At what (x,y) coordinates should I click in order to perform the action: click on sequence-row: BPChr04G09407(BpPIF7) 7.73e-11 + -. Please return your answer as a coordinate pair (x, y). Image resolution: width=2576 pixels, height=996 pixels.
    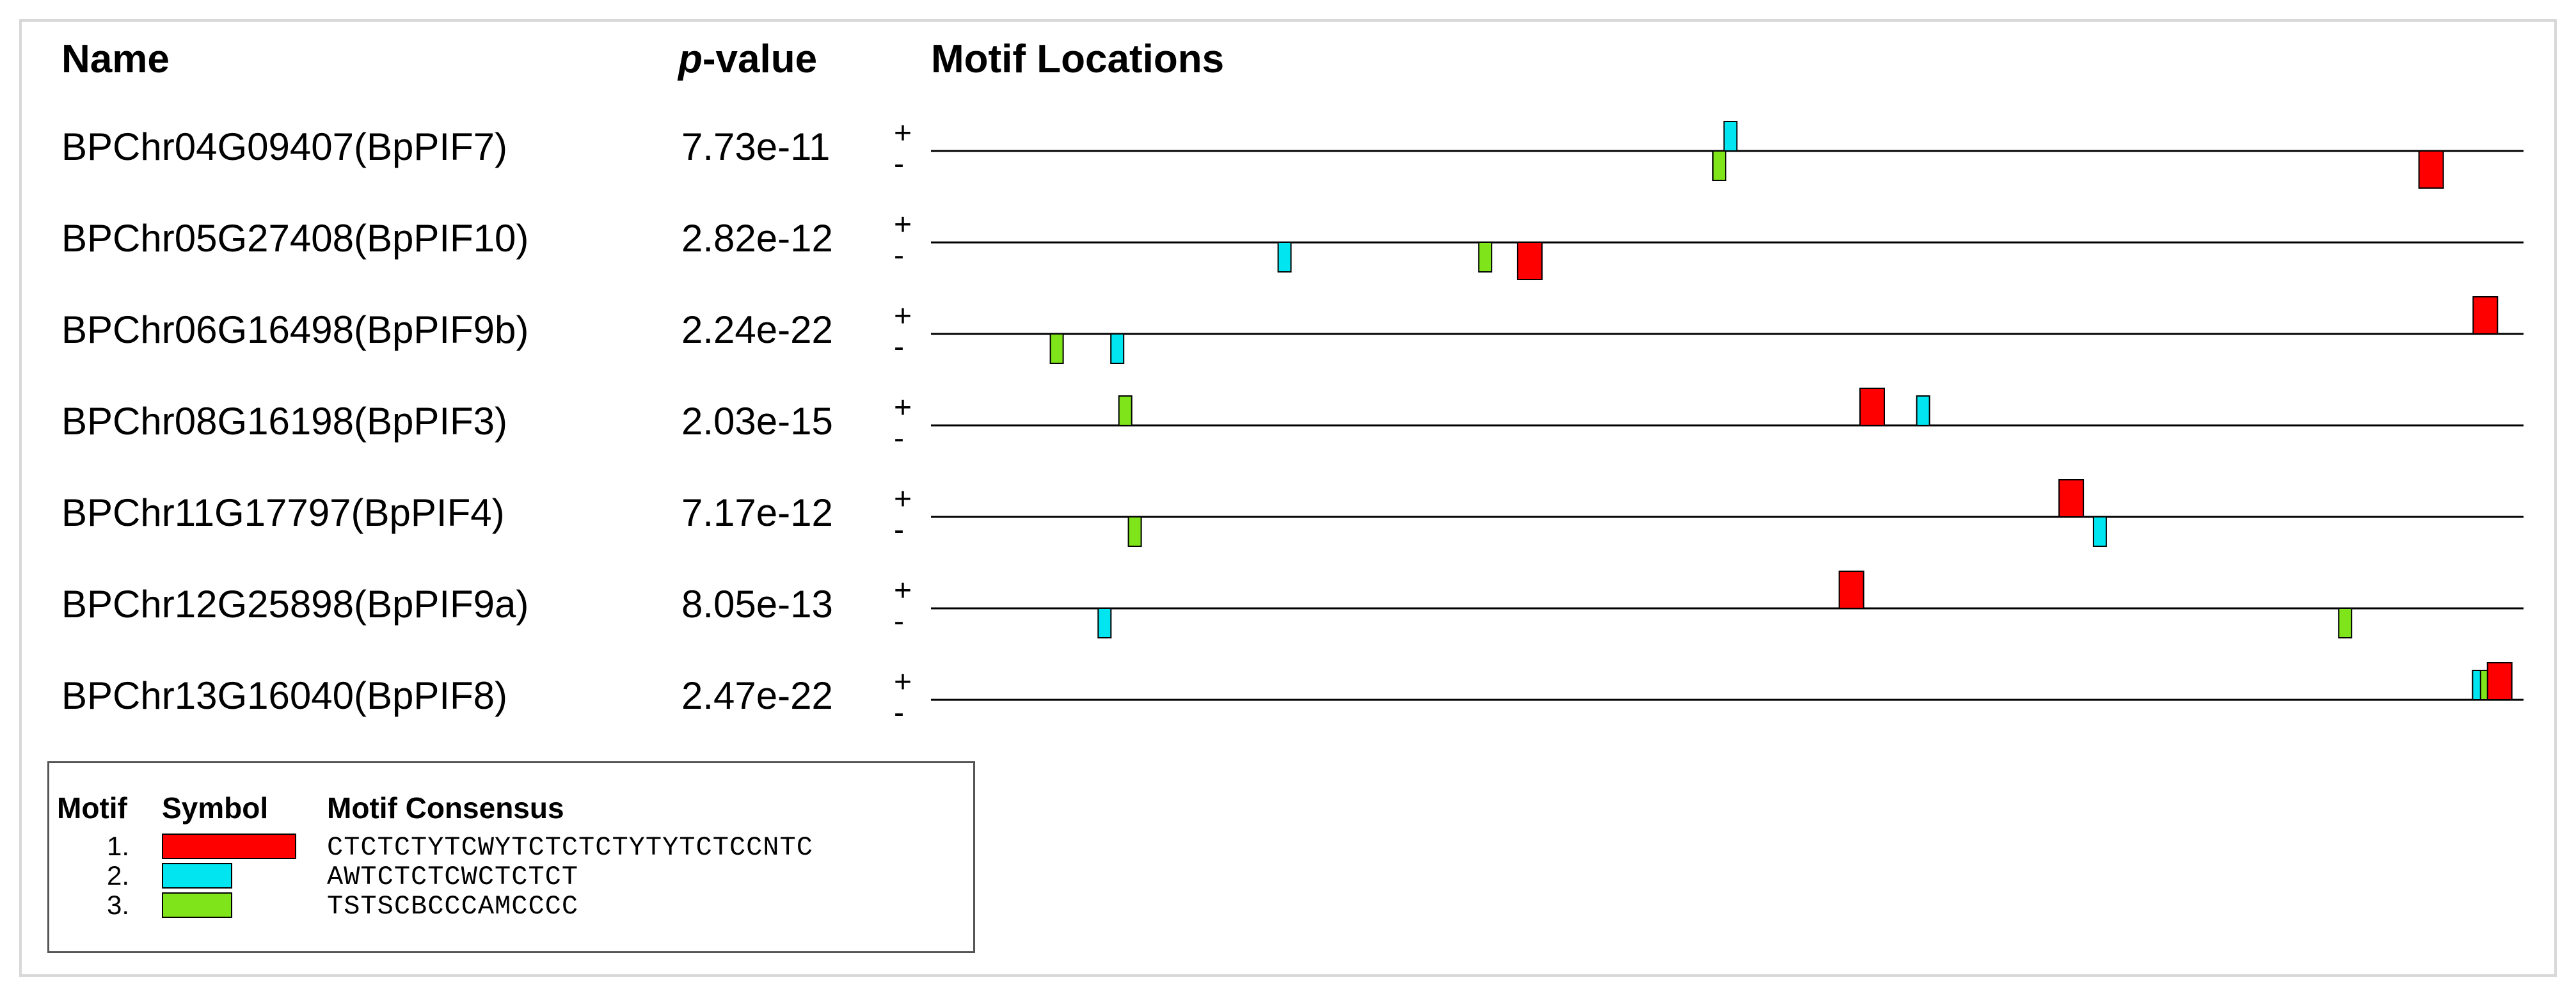
    Looking at the image, I should click on (1288, 144).